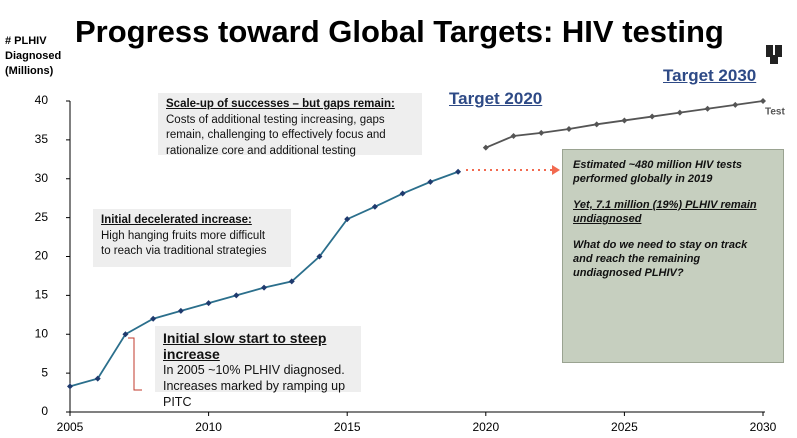 The height and width of the screenshot is (438, 797). Describe the element at coordinates (176, 220) in the screenshot. I see `annotation-heading: Initial decelerated increase:` at that location.